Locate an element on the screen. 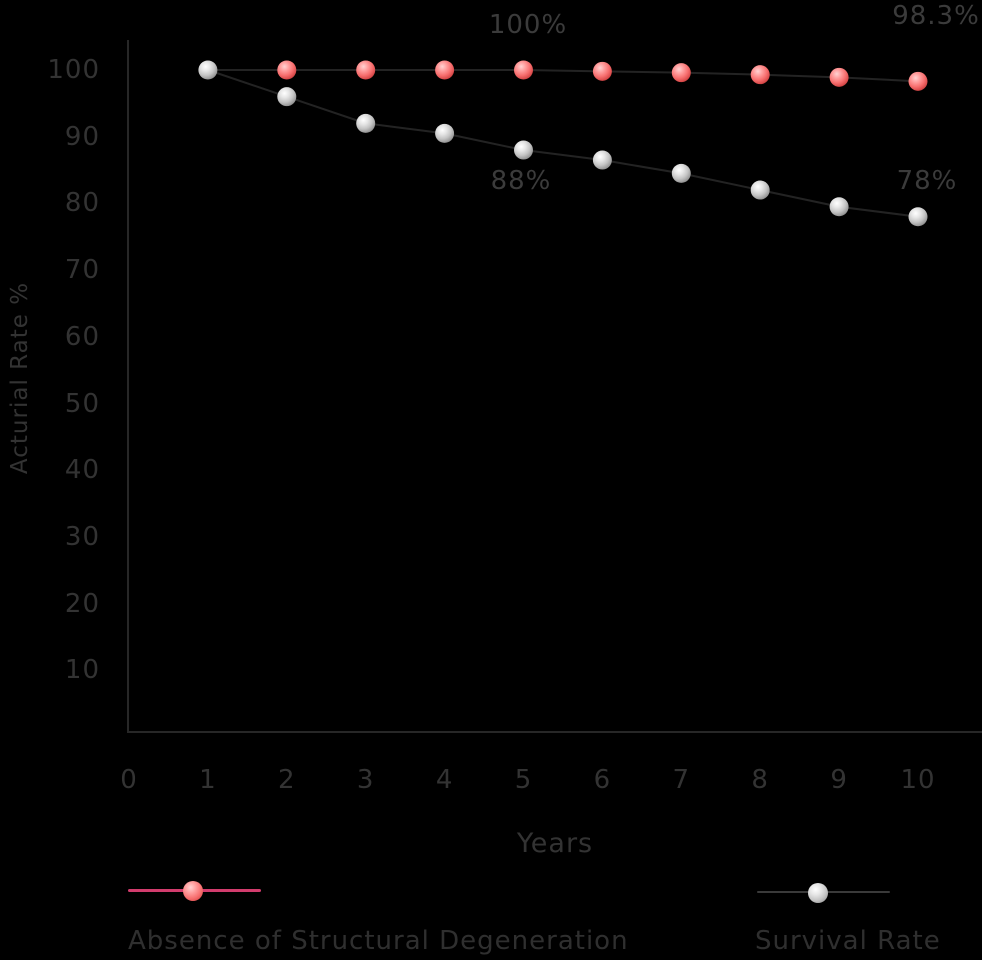 The image size is (982, 960). data-label: 100% is located at coordinates (528, 25).